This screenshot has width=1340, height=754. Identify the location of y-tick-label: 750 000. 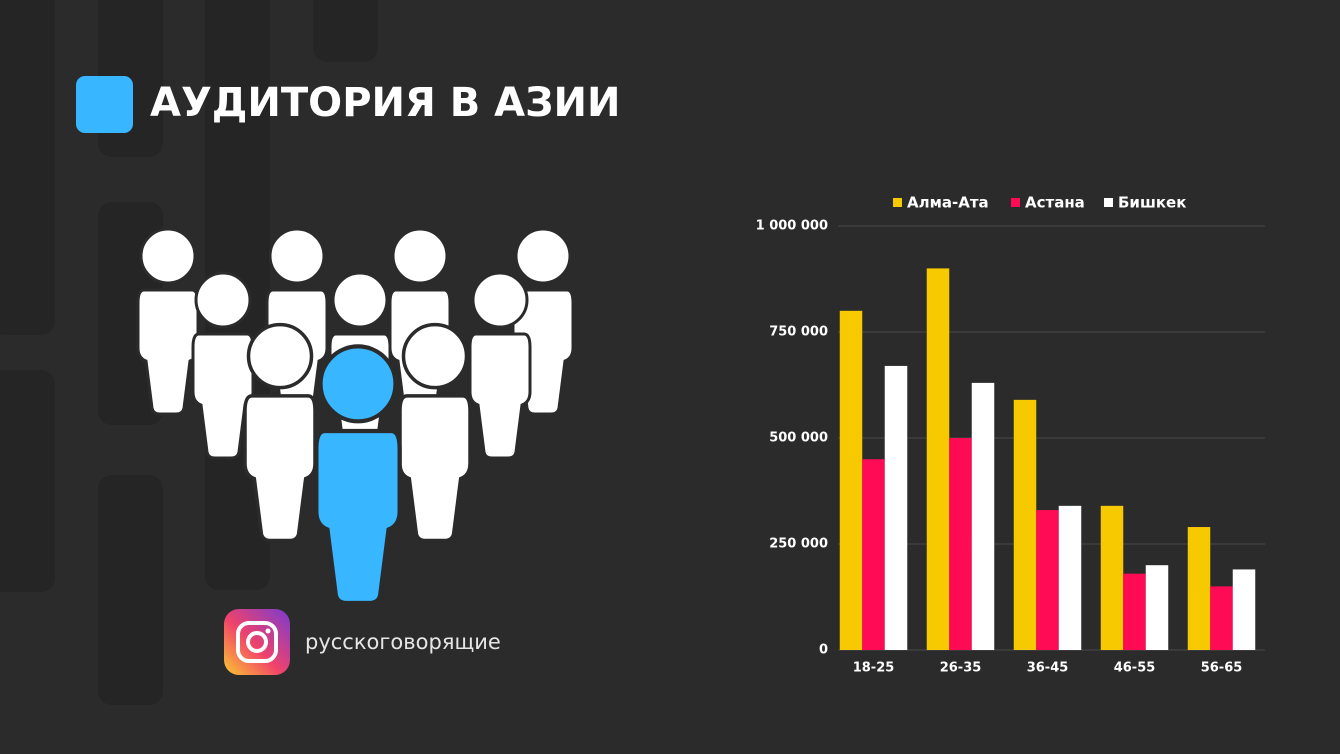
(798, 332).